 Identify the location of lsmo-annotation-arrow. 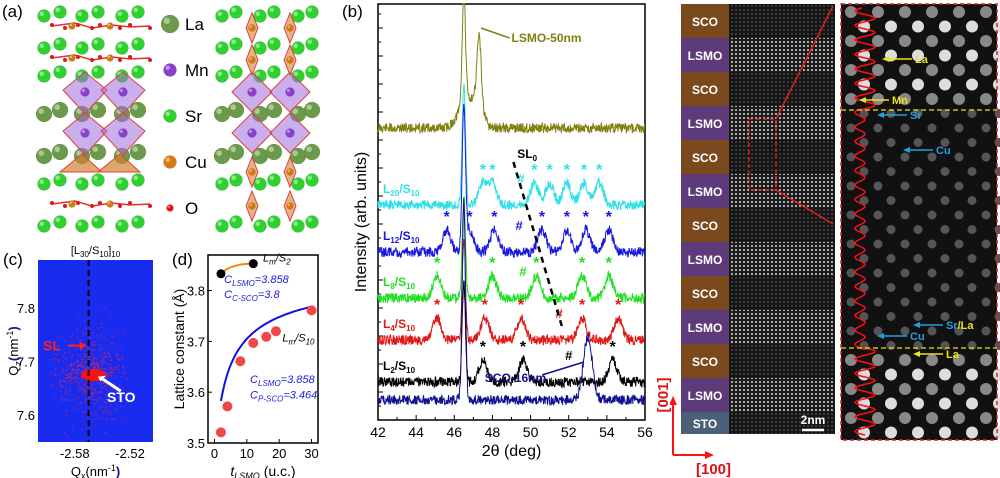
(495, 33).